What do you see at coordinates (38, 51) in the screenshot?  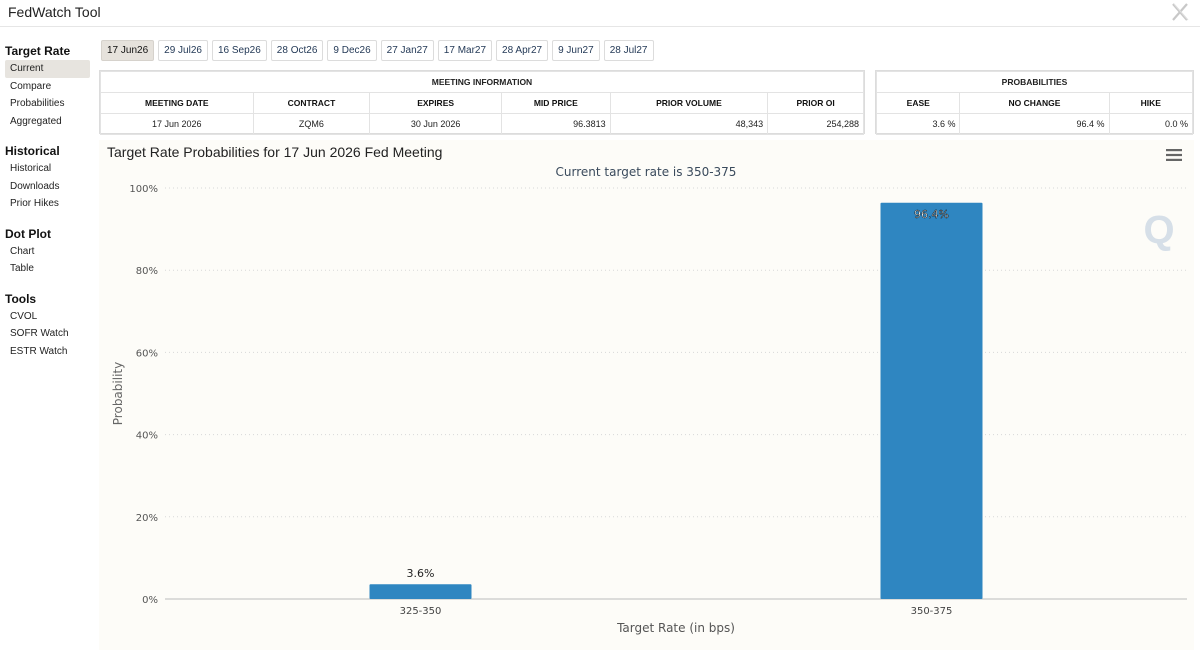 I see `sidebar-section-title: Target Rate` at bounding box center [38, 51].